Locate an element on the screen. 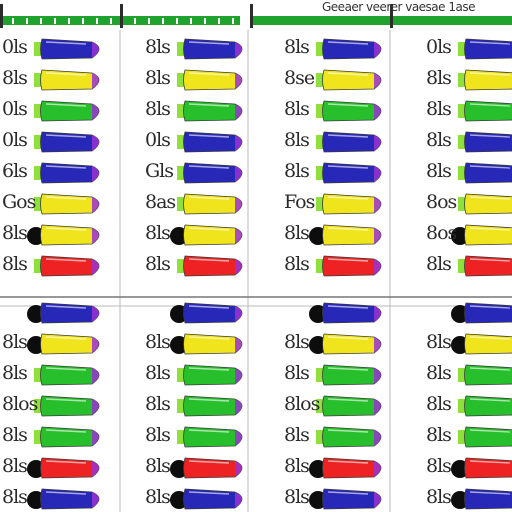  row-label: Gos is located at coordinates (19, 202).